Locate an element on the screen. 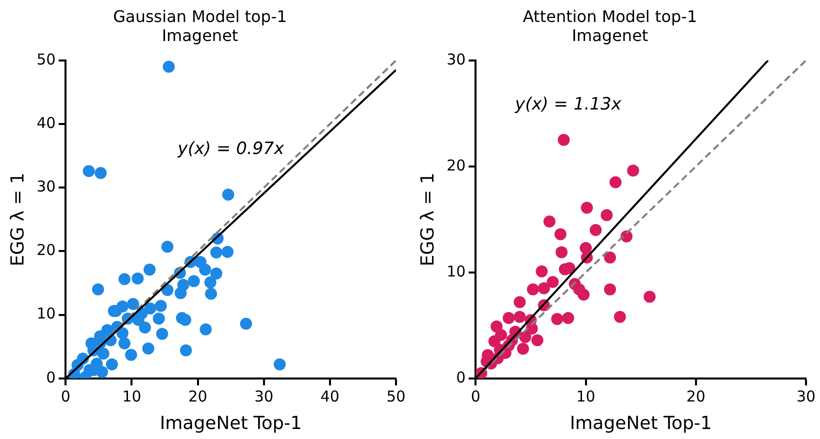 This screenshot has height=439, width=820. chart-title: Gaussian Model top-1 Imagenet is located at coordinates (200, 25).